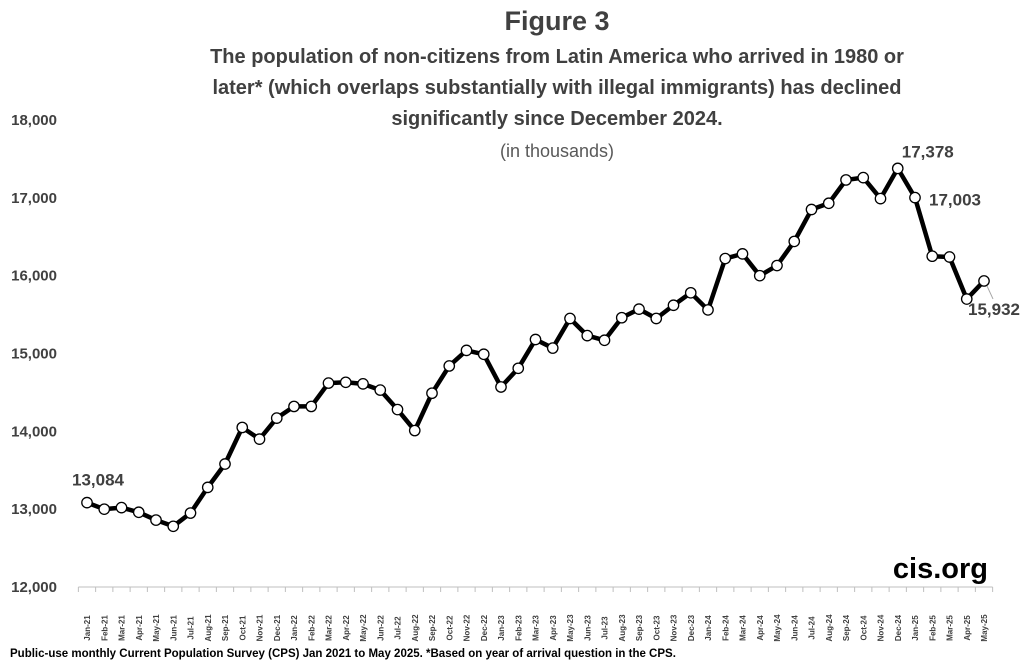 The height and width of the screenshot is (667, 1024). Describe the element at coordinates (794, 628) in the screenshot. I see `x-tick-label: Jun-24` at that location.